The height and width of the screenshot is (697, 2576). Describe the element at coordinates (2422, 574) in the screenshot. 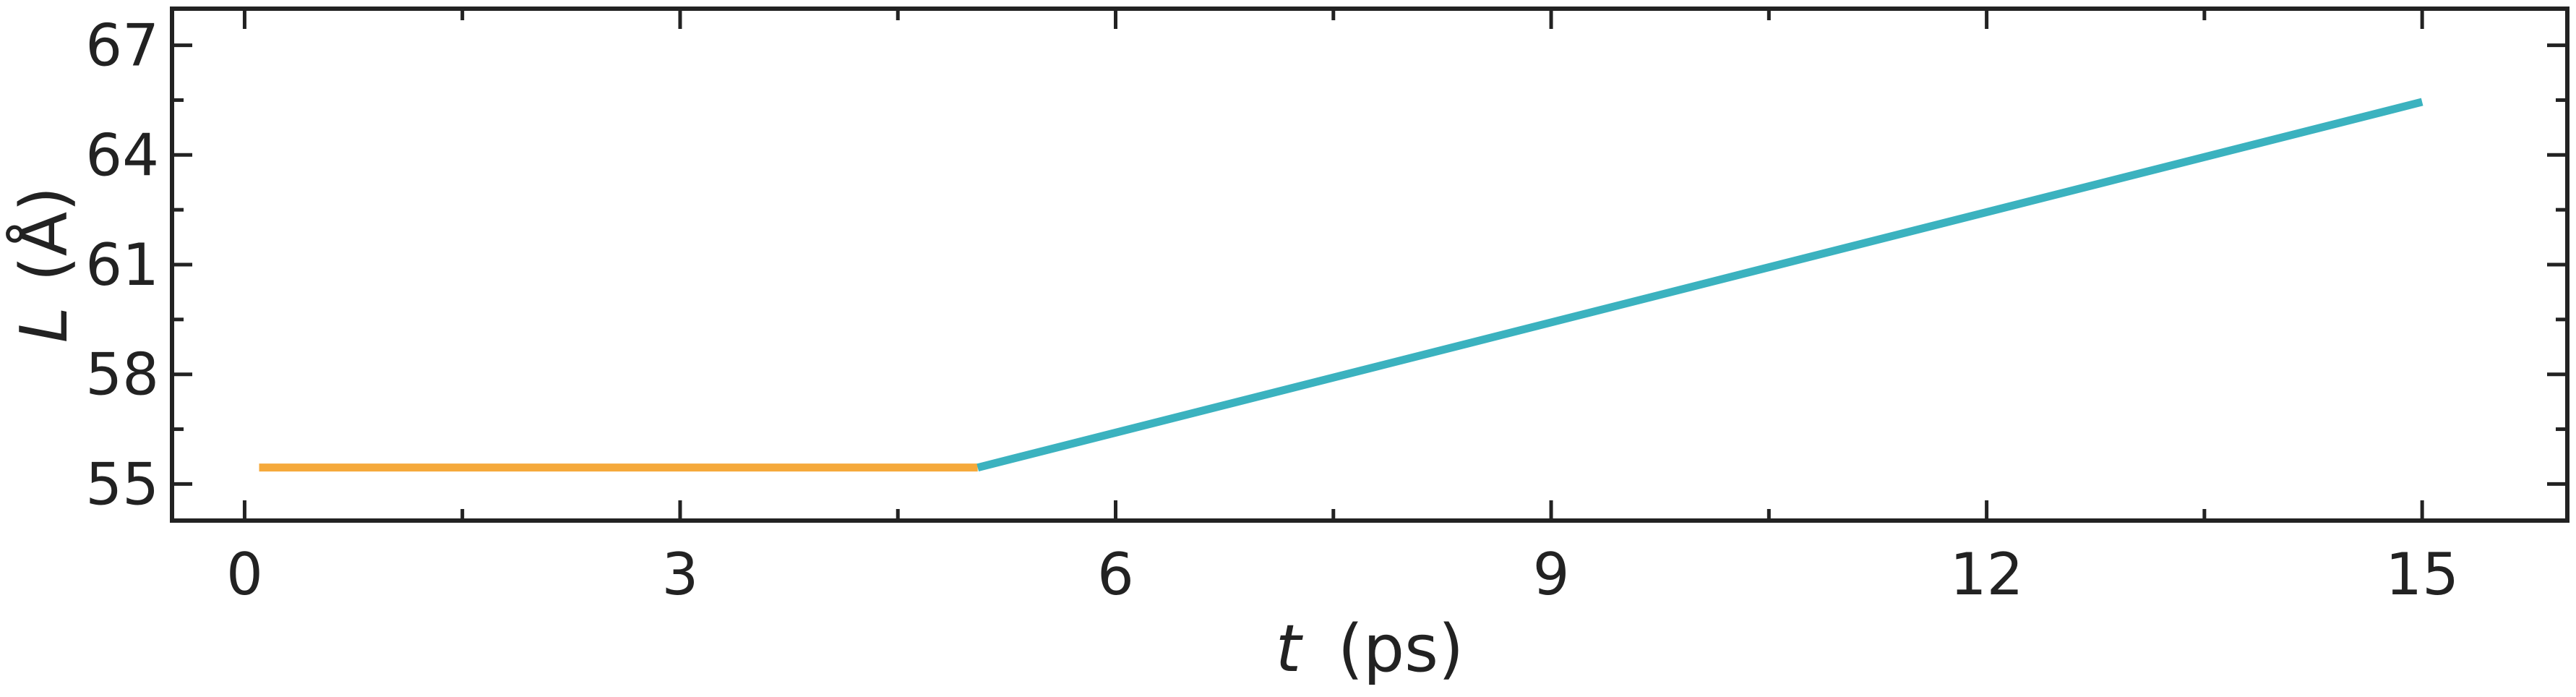

I see `x-tick-label: 15` at that location.